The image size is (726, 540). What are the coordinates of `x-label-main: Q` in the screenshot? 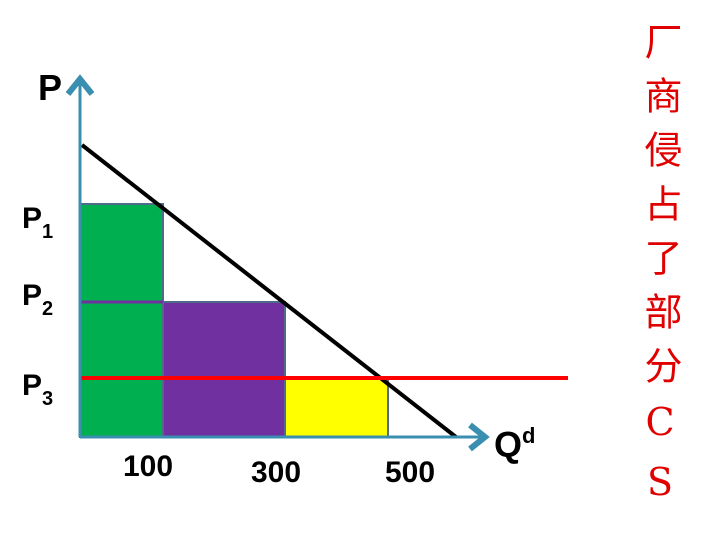 It's located at (508, 444).